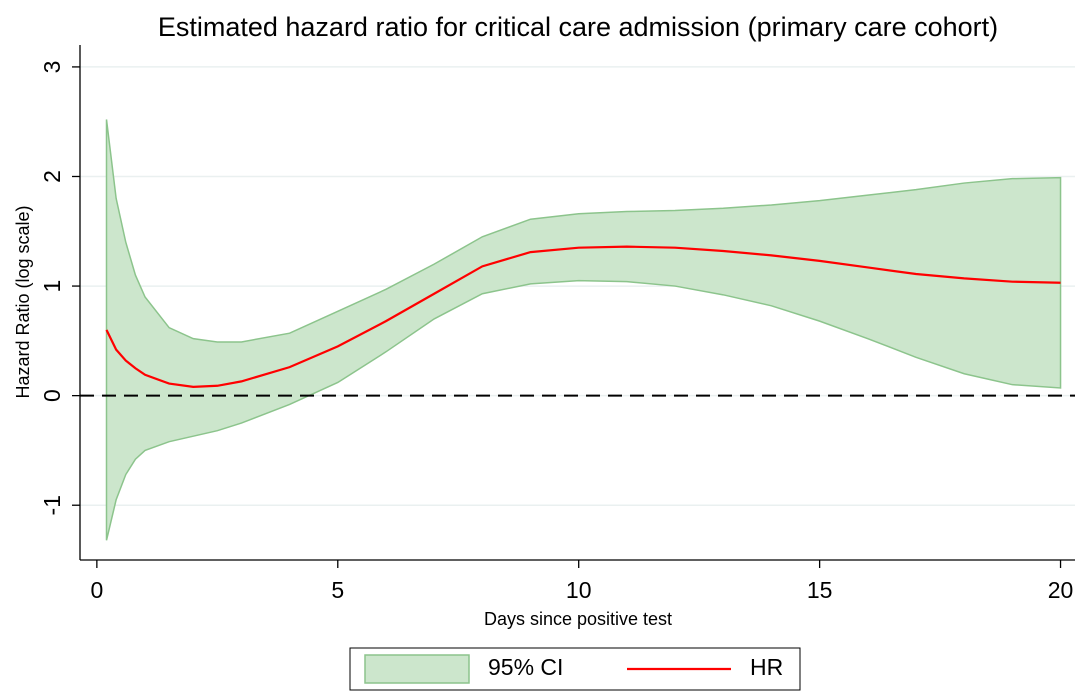  What do you see at coordinates (578, 619) in the screenshot?
I see `x-axis-title: Days since positive test` at bounding box center [578, 619].